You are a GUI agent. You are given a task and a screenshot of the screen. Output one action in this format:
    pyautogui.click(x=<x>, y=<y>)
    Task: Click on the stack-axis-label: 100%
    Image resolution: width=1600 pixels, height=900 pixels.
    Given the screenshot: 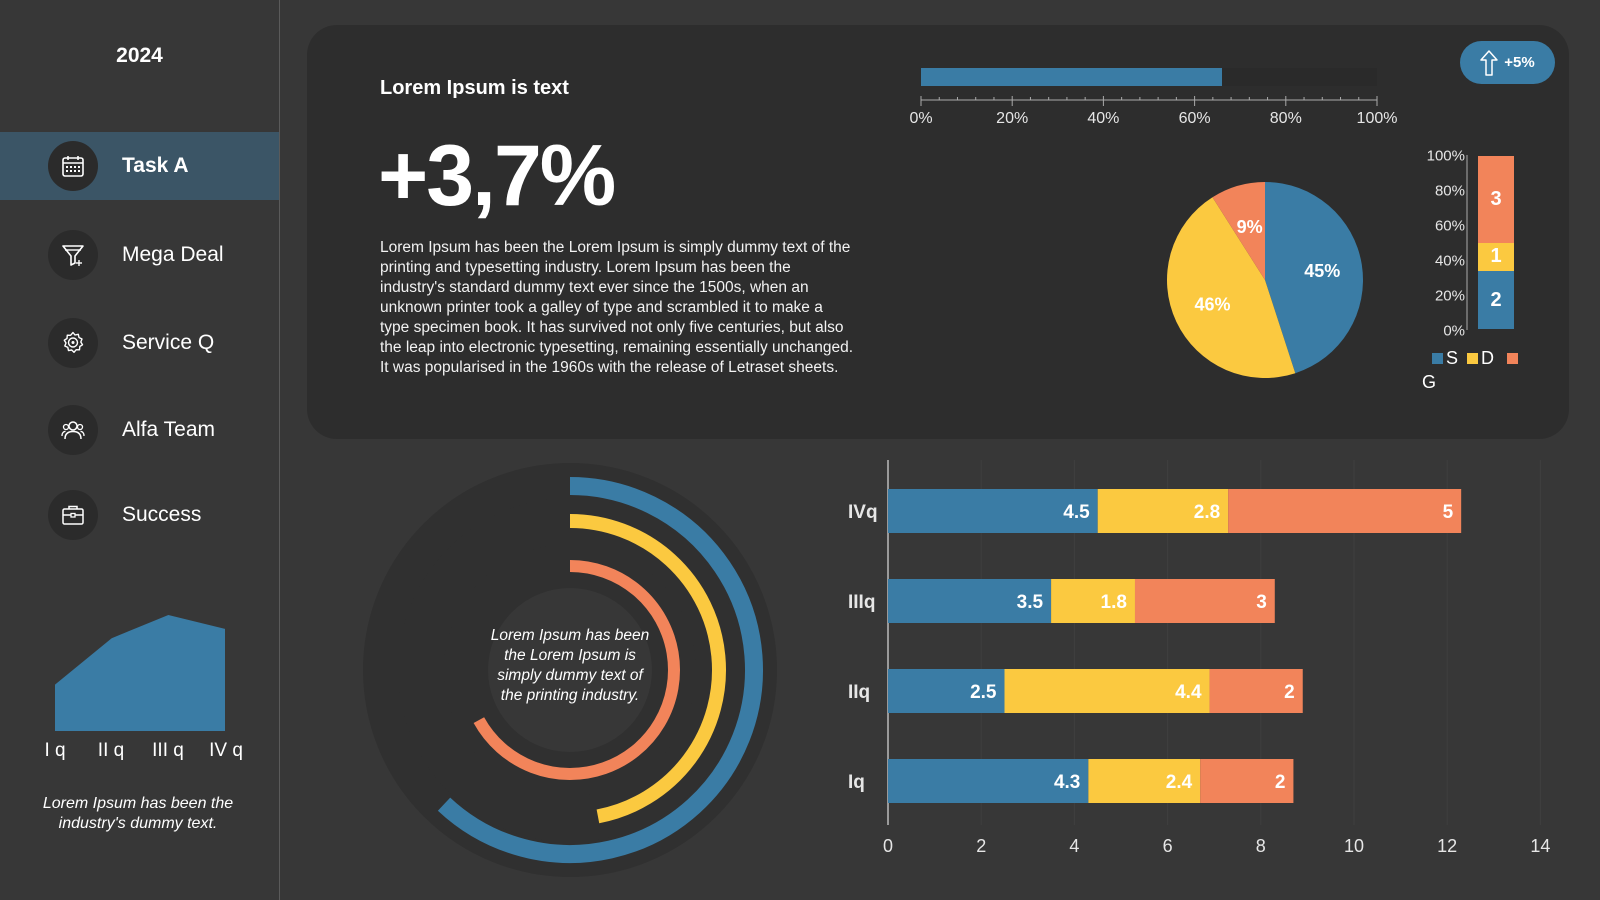 What is the action you would take?
    pyautogui.click(x=1445, y=156)
    